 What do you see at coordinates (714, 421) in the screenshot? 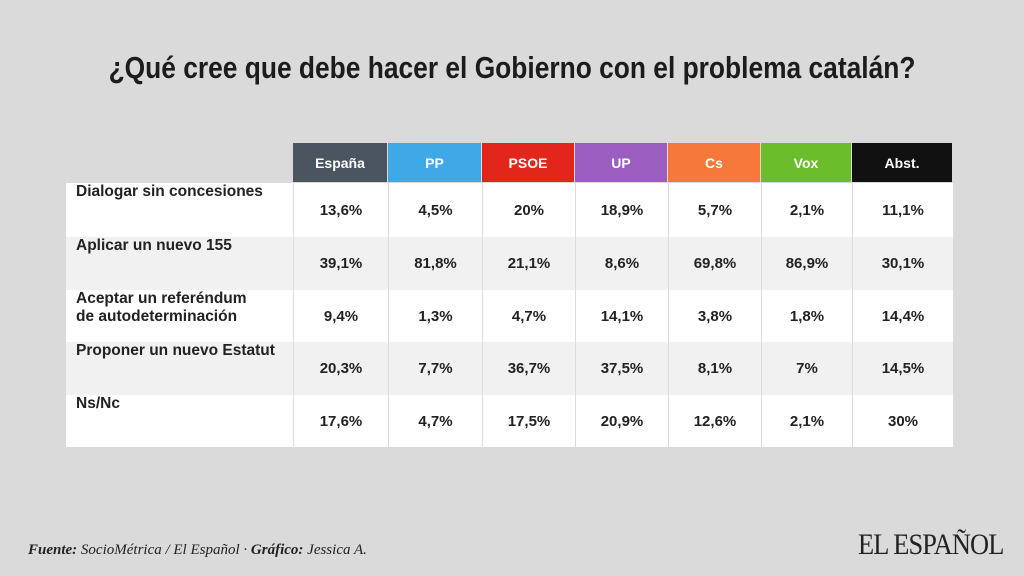
I see `cell-value: 12,6%` at bounding box center [714, 421].